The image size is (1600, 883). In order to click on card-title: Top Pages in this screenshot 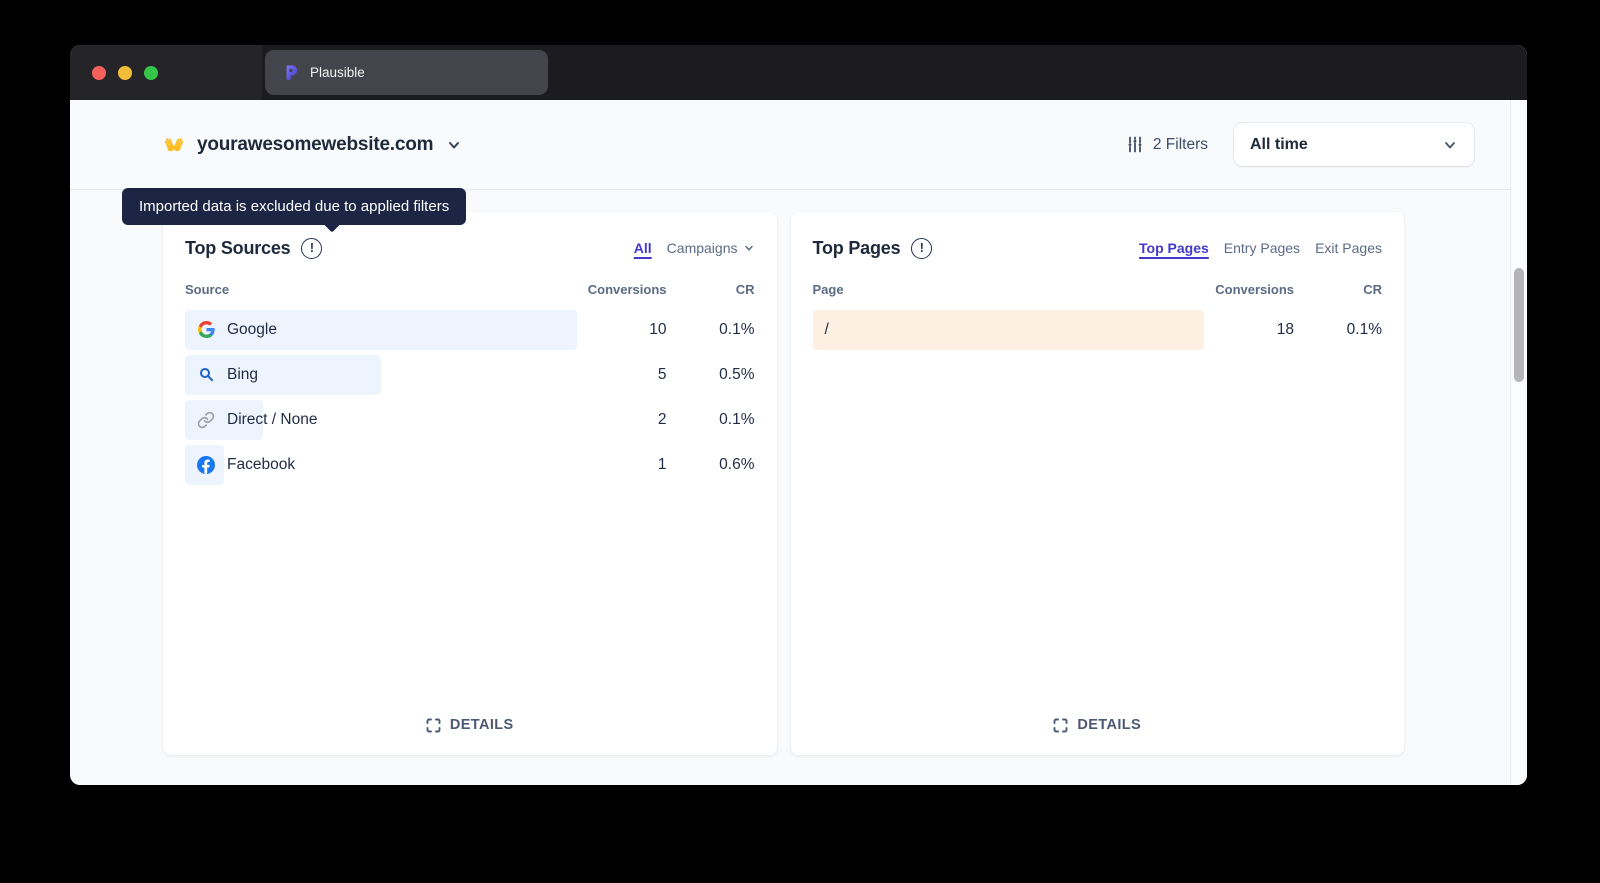, I will do `click(856, 247)`.